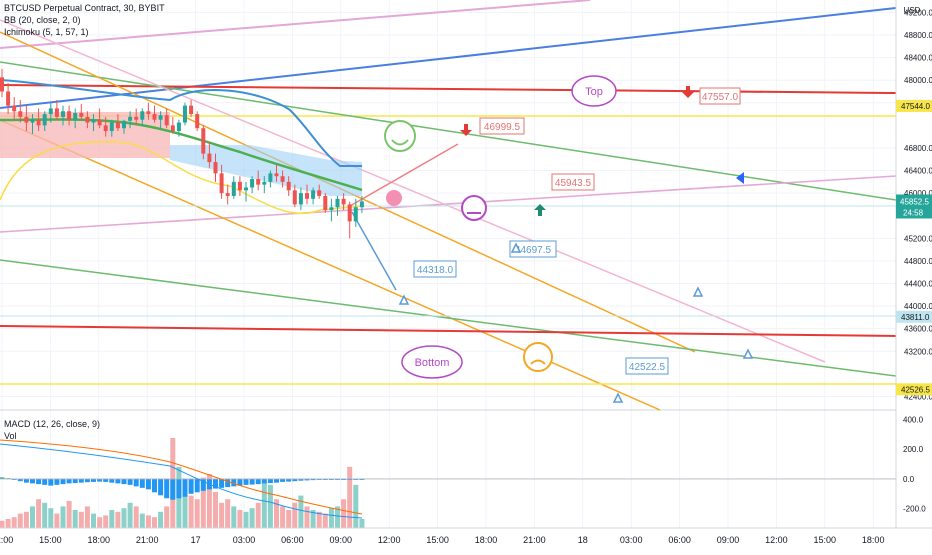 Image resolution: width=932 pixels, height=555 pixels. I want to click on label-44697-box, so click(533, 249).